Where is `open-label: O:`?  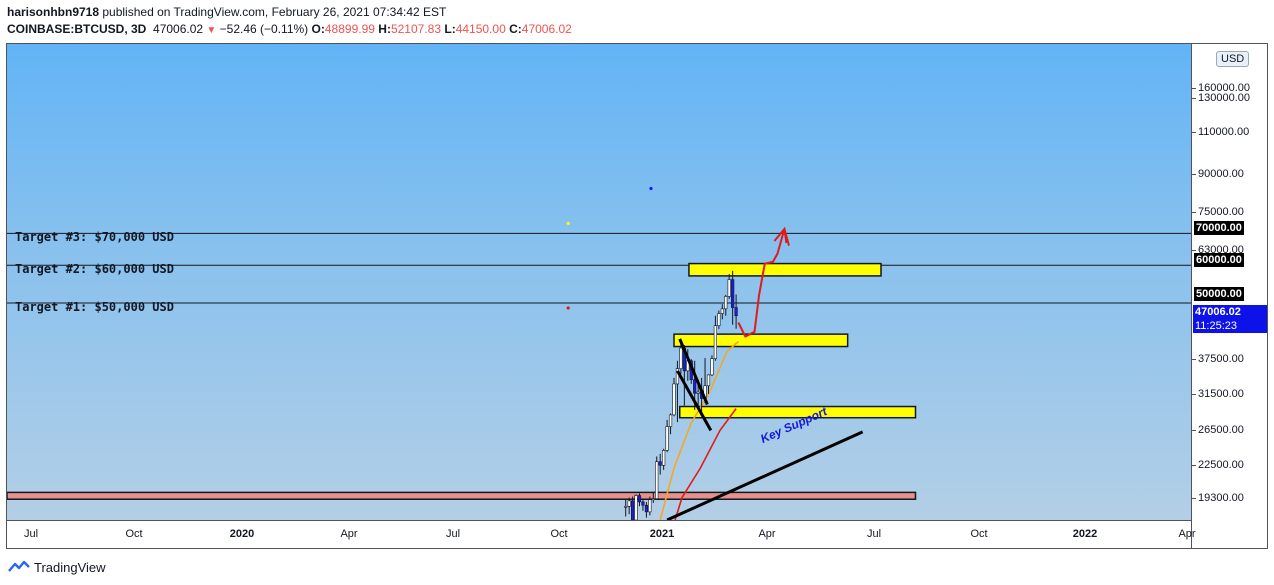
open-label: O: is located at coordinates (318, 29).